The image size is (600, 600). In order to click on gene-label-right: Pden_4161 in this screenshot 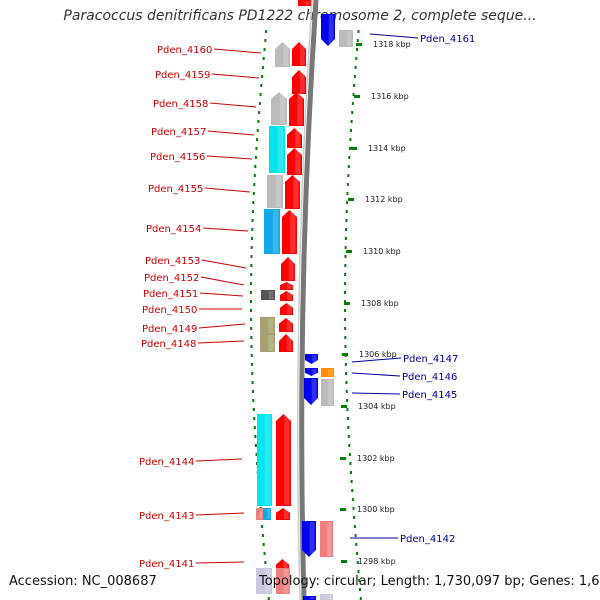, I will do `click(447, 39)`.